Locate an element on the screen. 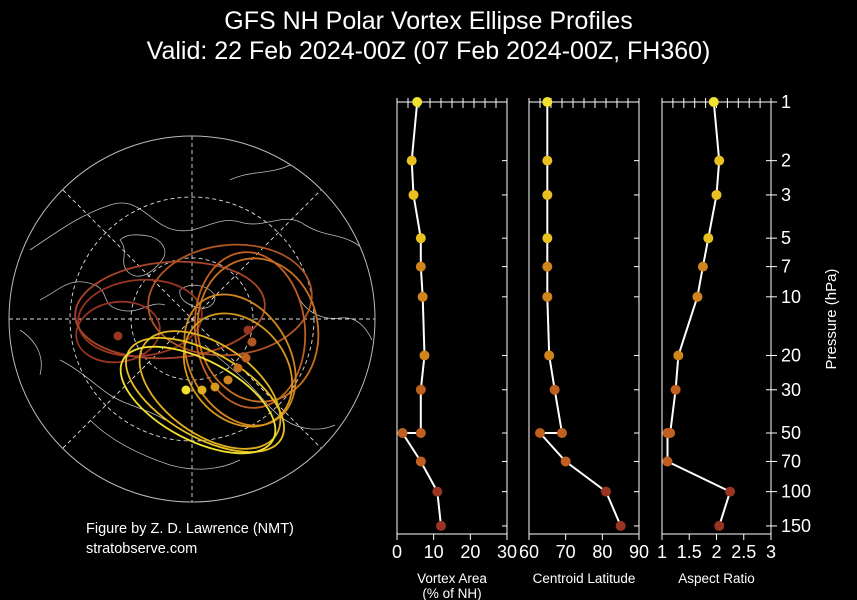  vortex-ellipses is located at coordinates (197, 349).